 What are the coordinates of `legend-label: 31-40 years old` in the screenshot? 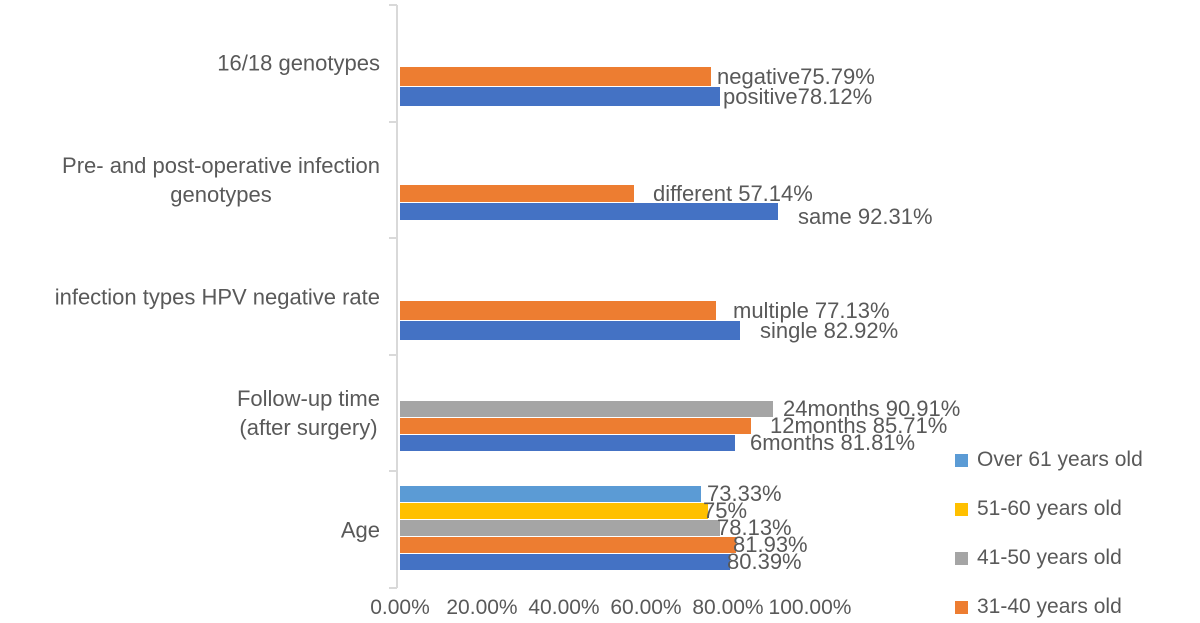 It's located at (1049, 606).